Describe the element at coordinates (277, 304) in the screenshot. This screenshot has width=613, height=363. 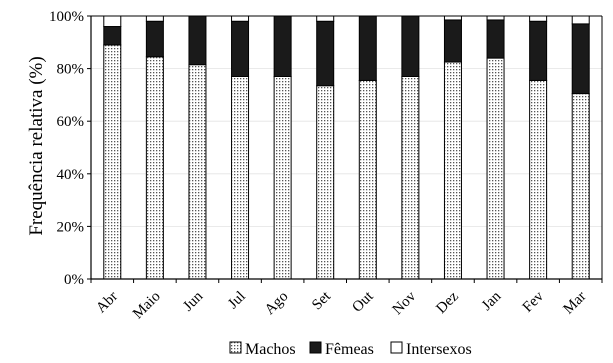
I see `x-tick-label: Ago` at that location.